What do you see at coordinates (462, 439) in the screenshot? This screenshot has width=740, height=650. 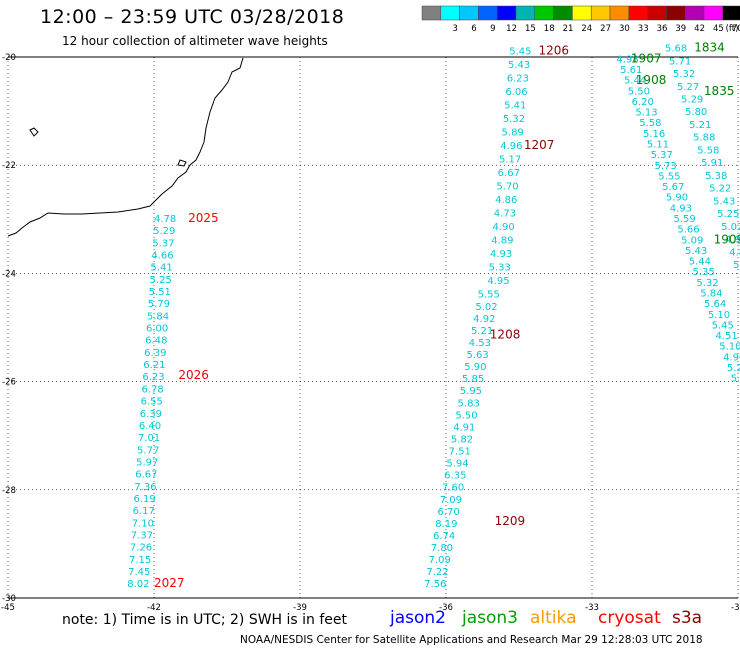 I see `wave-height-value: 5.82` at bounding box center [462, 439].